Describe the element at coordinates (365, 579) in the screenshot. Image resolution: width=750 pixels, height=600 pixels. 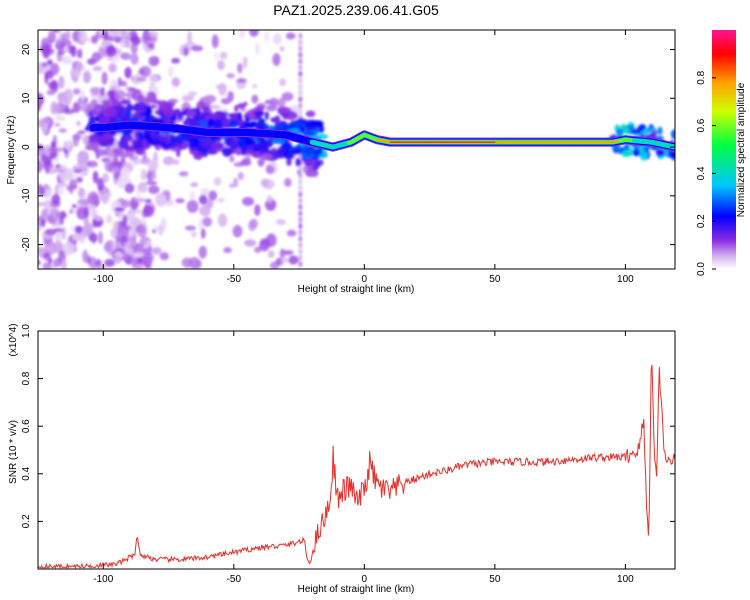
I see `xtick-label: 0` at that location.